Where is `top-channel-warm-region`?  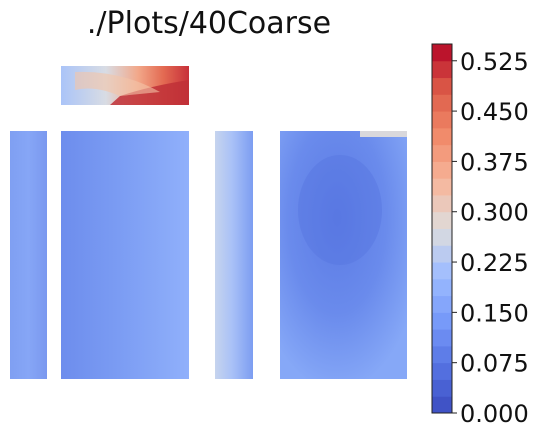 top-channel-warm-region is located at coordinates (117, 83).